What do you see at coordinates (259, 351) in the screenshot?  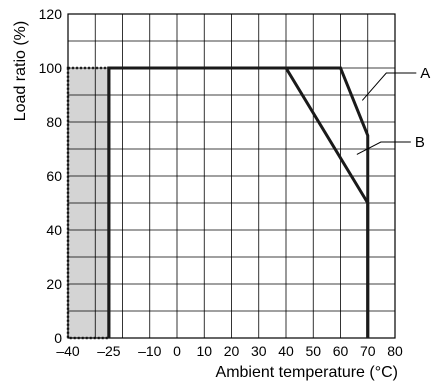 I see `x-tick-label: 30` at bounding box center [259, 351].